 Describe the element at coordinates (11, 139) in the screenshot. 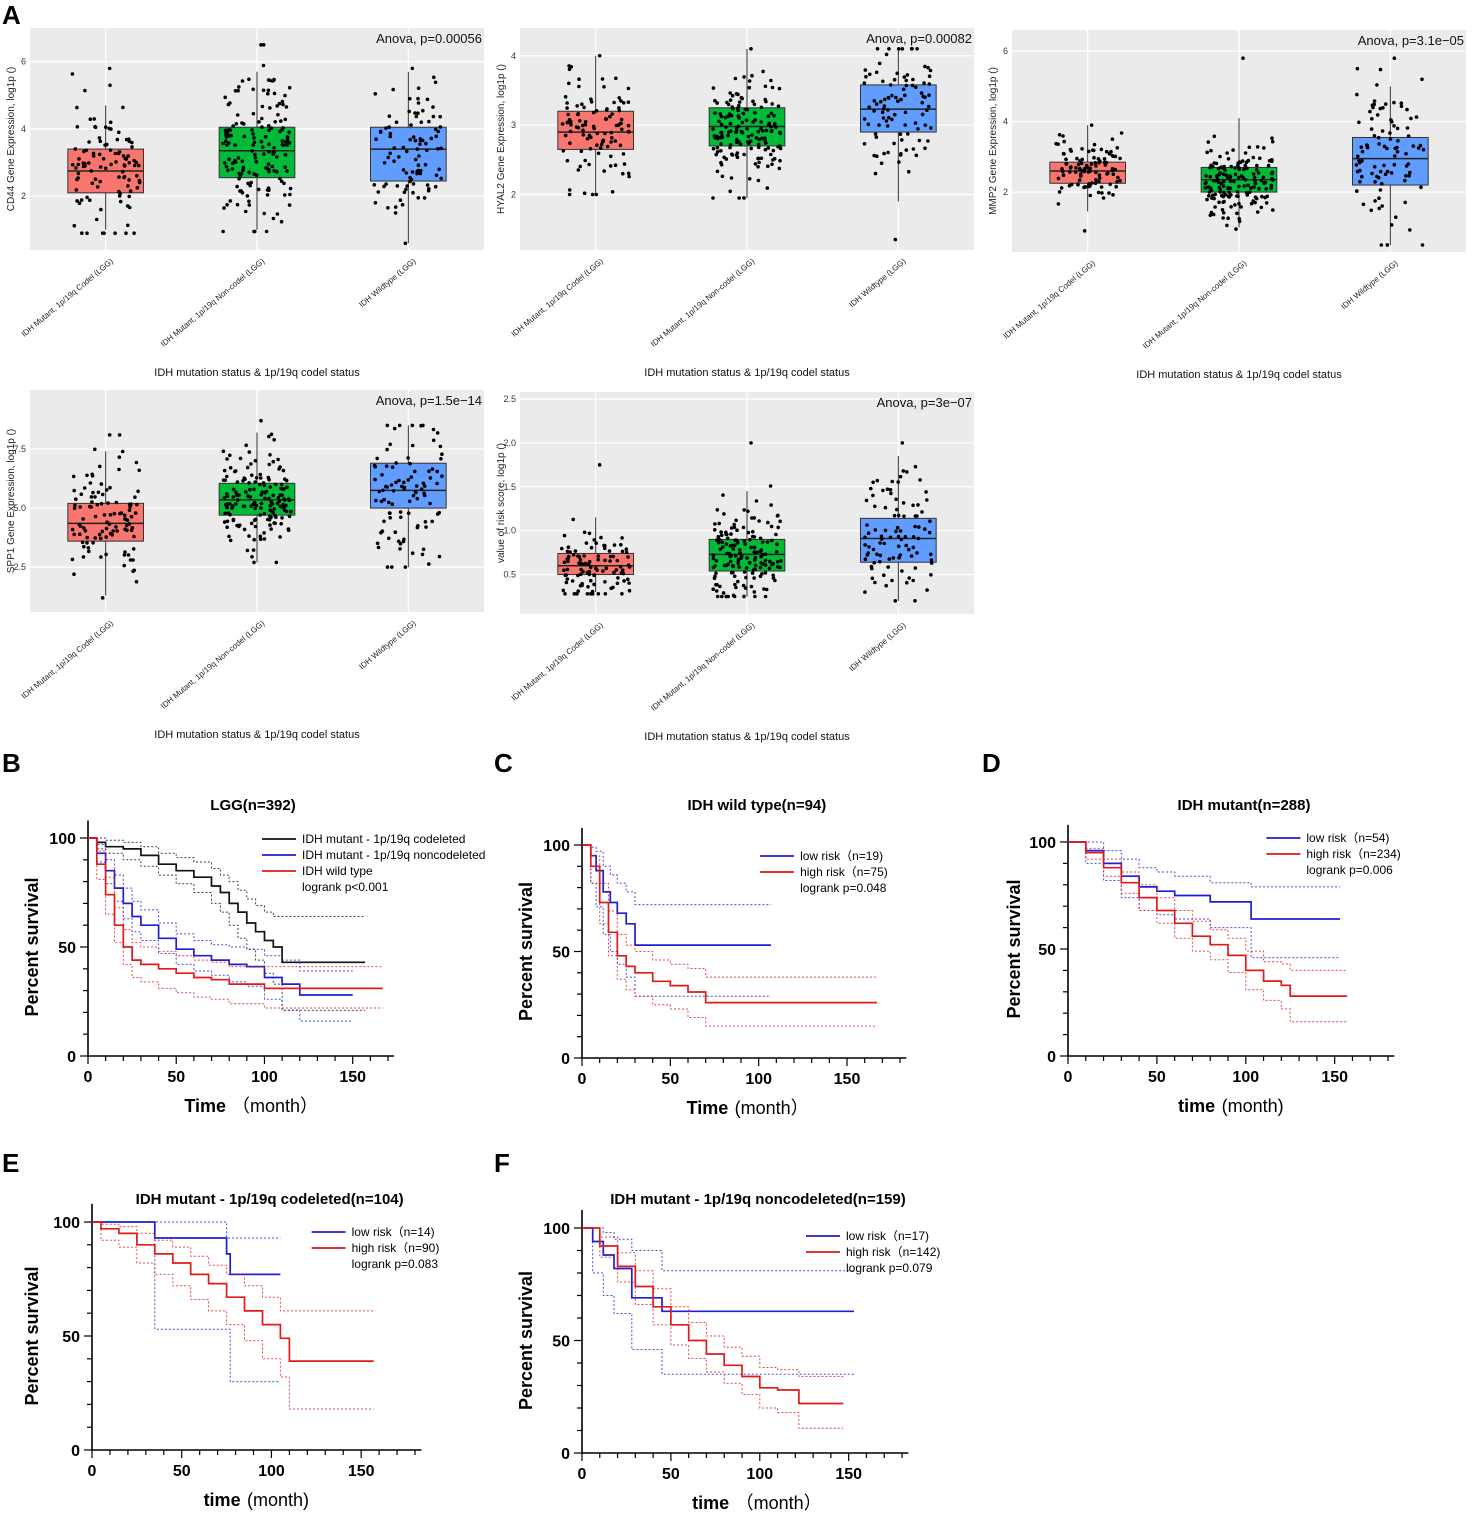

I see `y-axis-label: CD44 Gene Expression, log1p ()` at that location.